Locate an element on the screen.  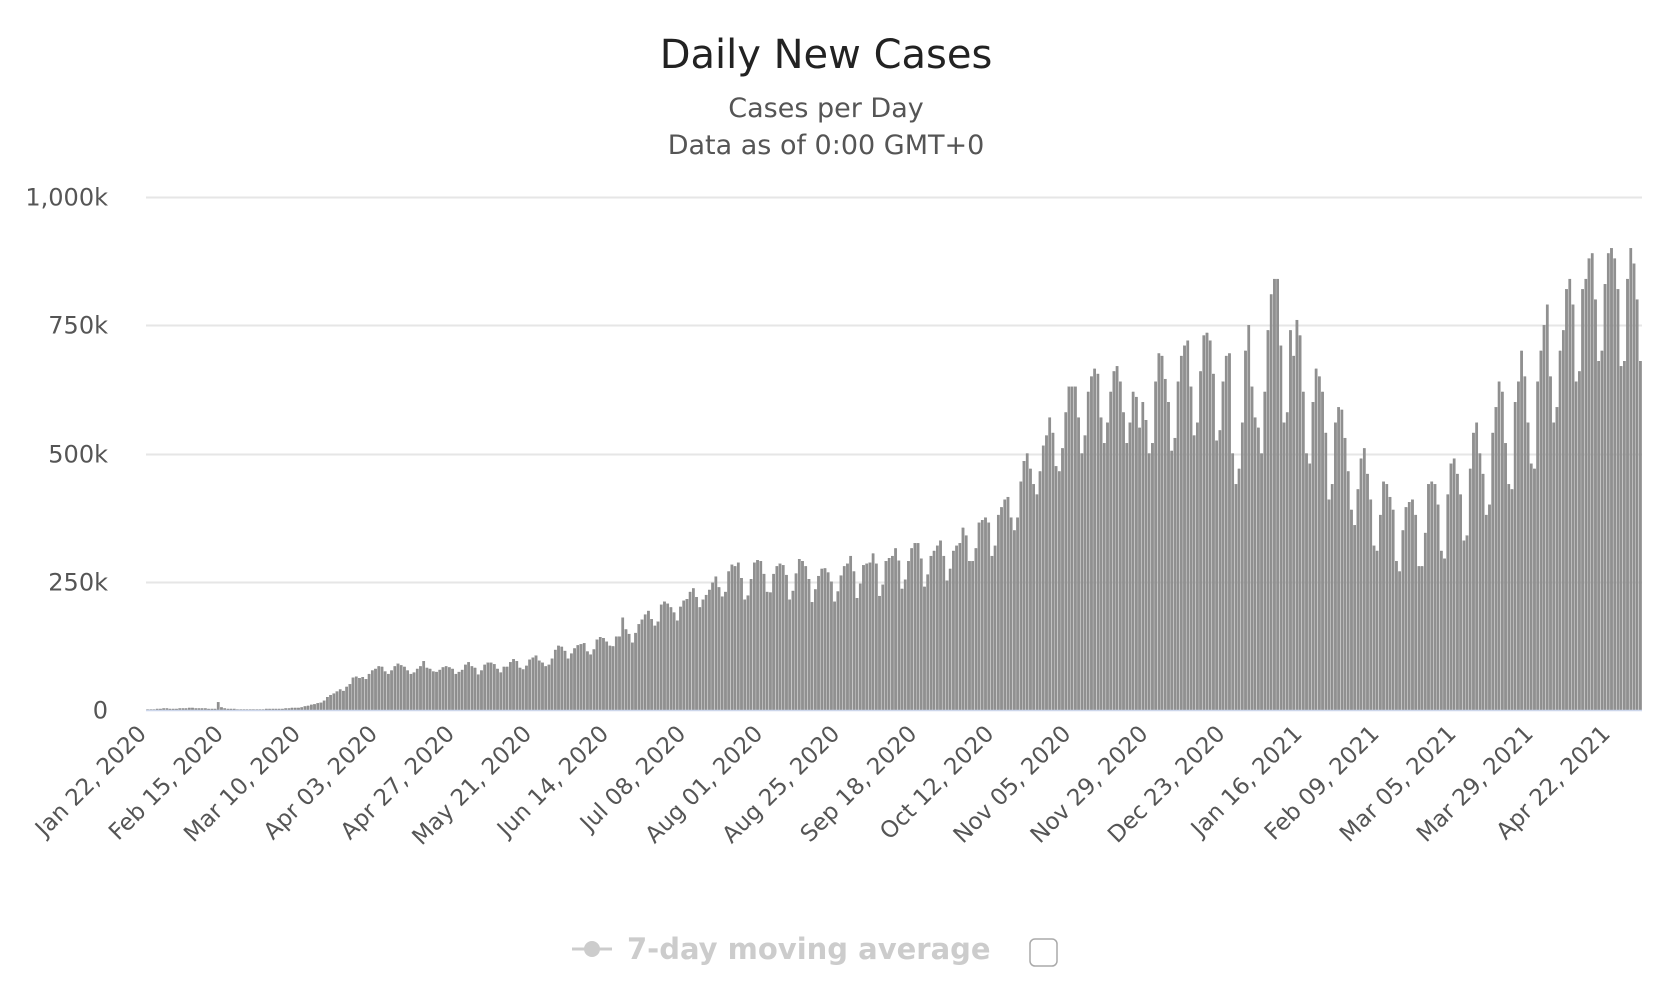
legend-item-7-day-moving-average: 7-day moving average is located at coordinates (781, 949).